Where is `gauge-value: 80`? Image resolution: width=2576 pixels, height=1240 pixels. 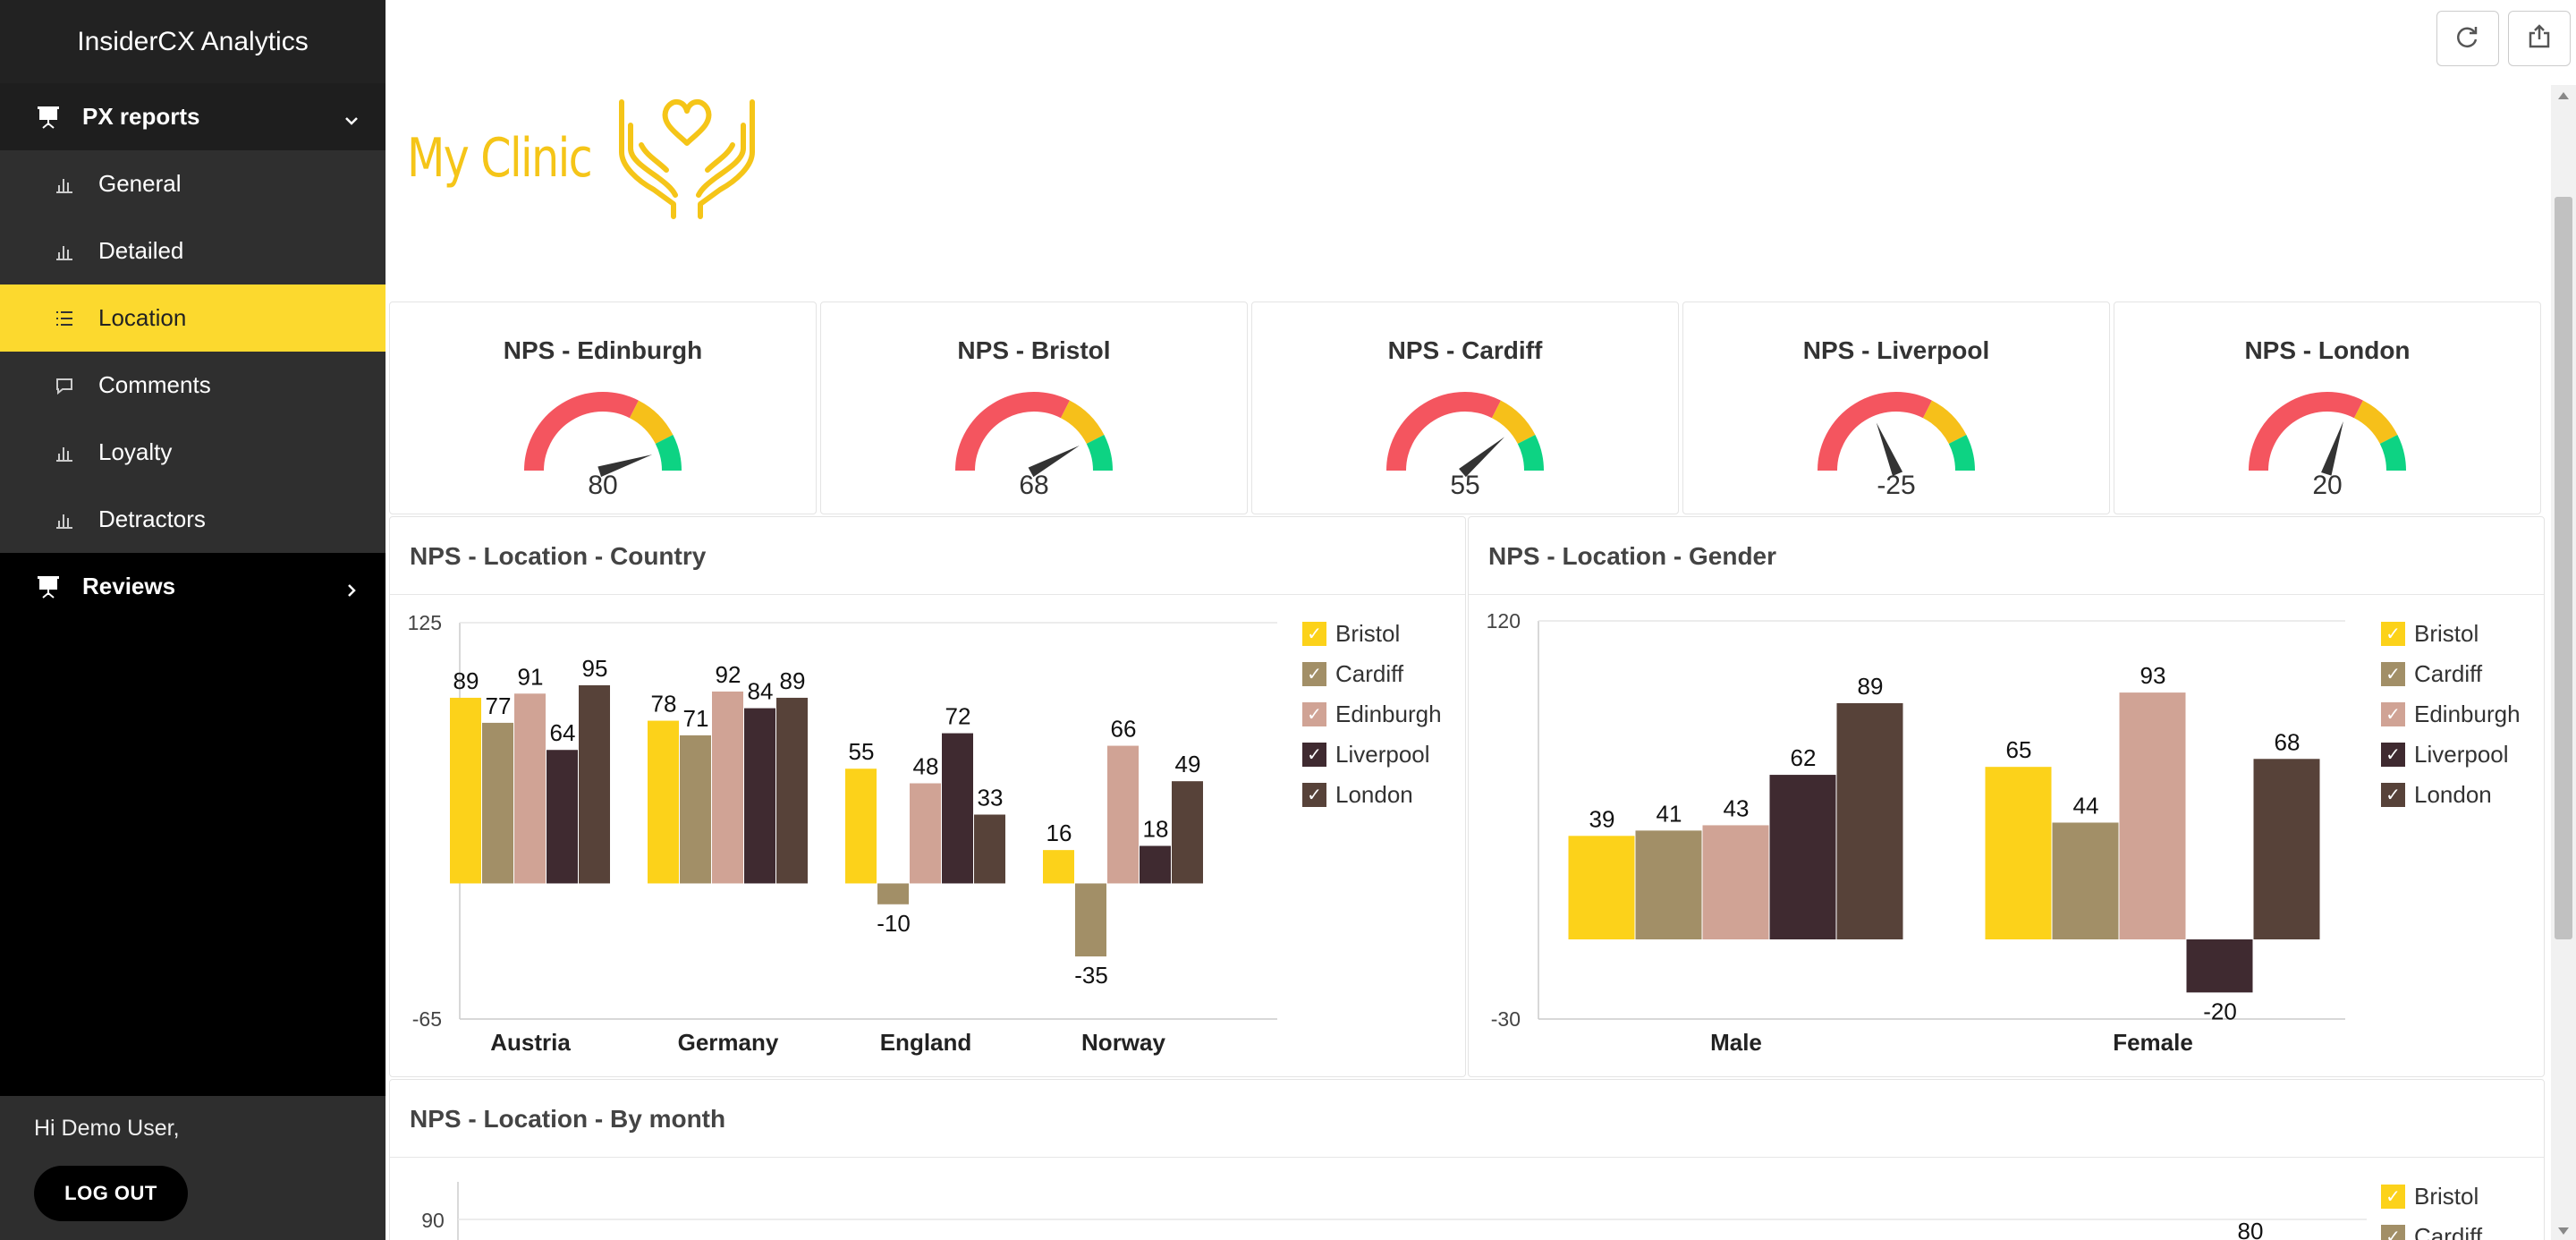 gauge-value: 80 is located at coordinates (603, 485).